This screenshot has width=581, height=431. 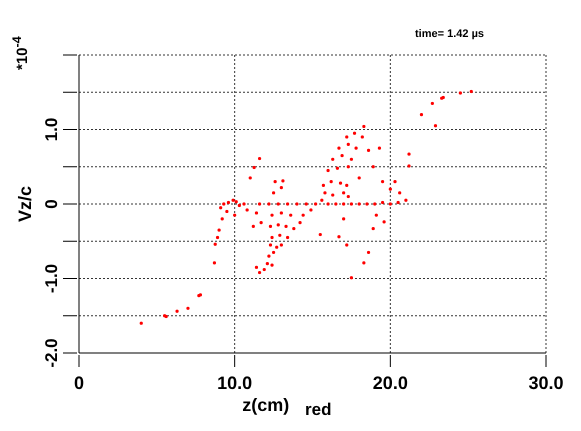 I want to click on y-tick-label: 0, so click(x=51, y=204).